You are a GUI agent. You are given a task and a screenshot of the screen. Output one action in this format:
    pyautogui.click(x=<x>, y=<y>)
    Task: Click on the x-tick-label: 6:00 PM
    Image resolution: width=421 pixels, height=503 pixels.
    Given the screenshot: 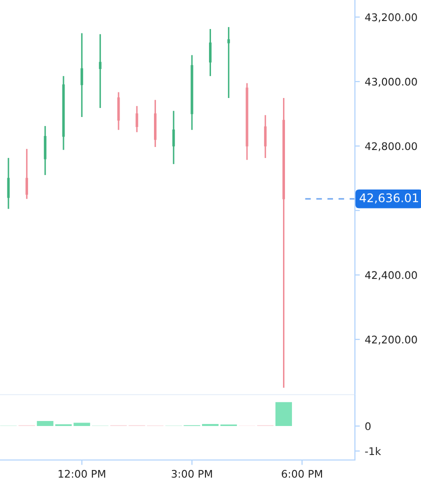 What is the action you would take?
    pyautogui.click(x=302, y=474)
    